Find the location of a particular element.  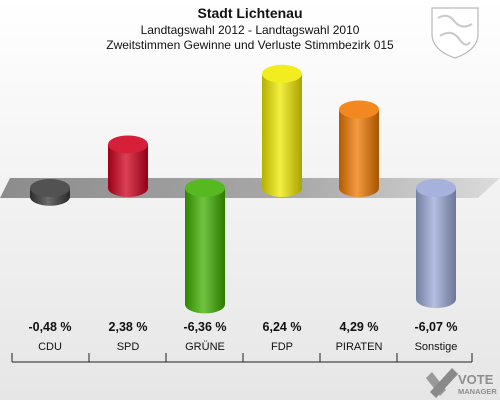

chart-title: Stadt Lichtenau is located at coordinates (250, 13).